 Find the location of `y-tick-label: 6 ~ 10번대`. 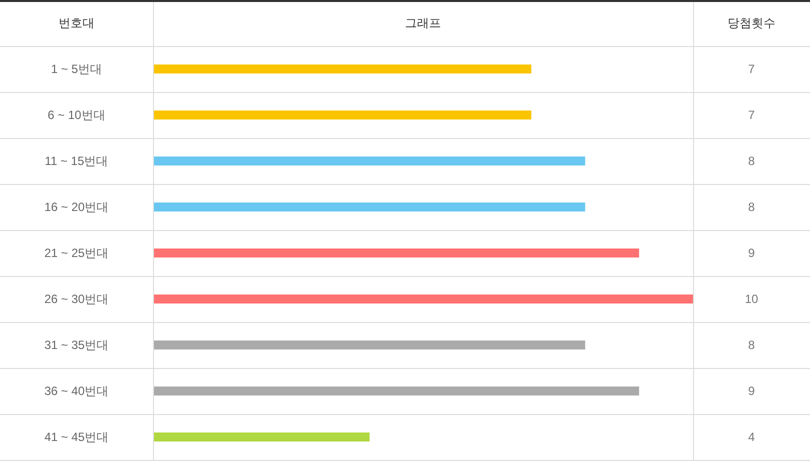

y-tick-label: 6 ~ 10번대 is located at coordinates (77, 115).